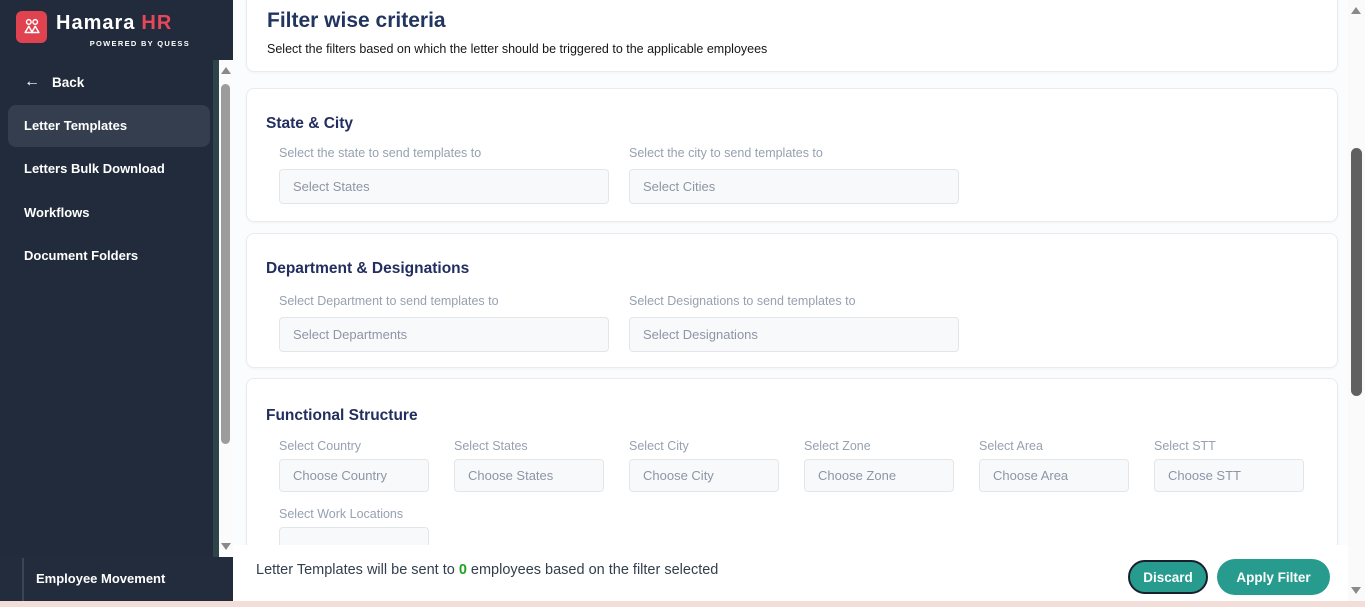 This screenshot has height=607, width=1365. I want to click on divider, so click(23, 579).